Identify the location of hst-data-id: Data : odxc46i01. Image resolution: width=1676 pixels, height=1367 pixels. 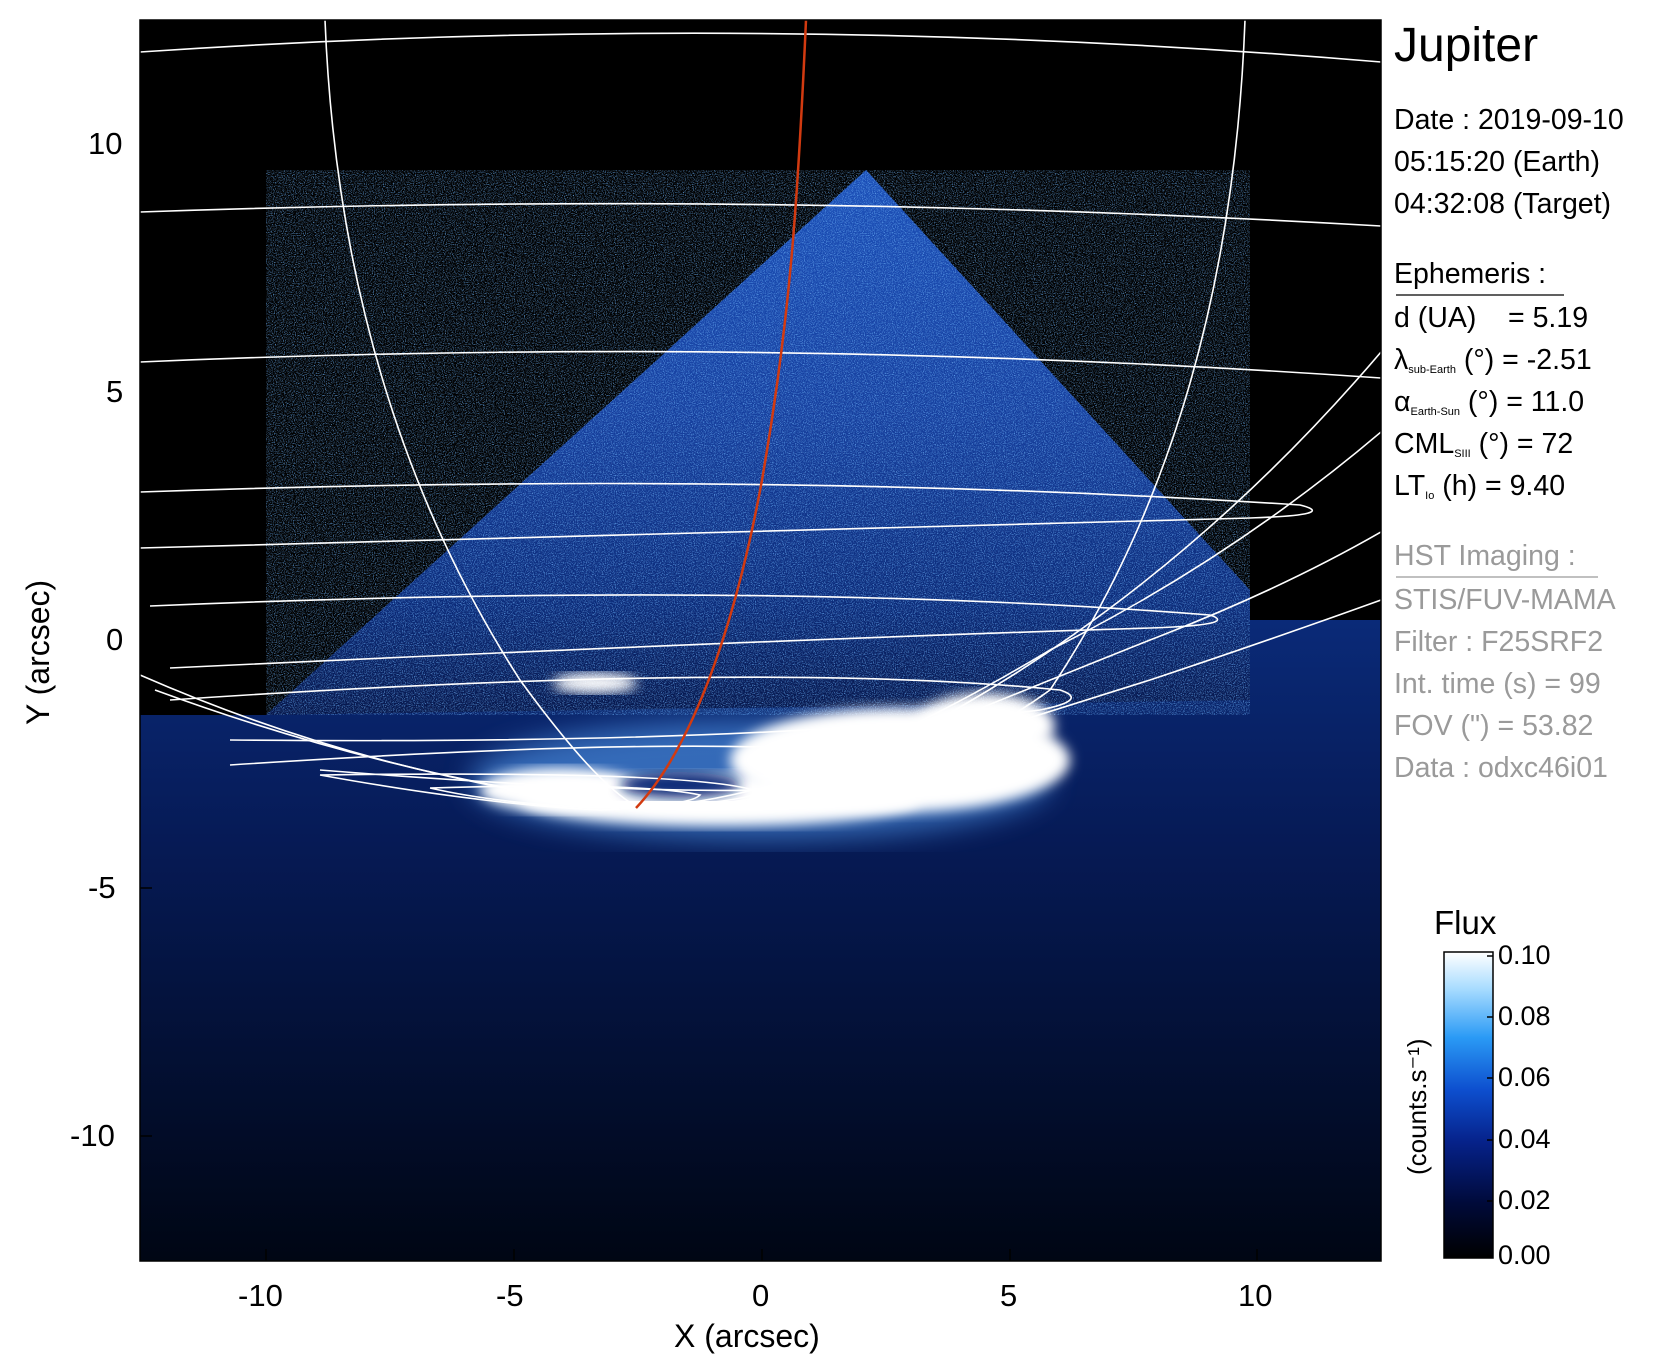
(1501, 768).